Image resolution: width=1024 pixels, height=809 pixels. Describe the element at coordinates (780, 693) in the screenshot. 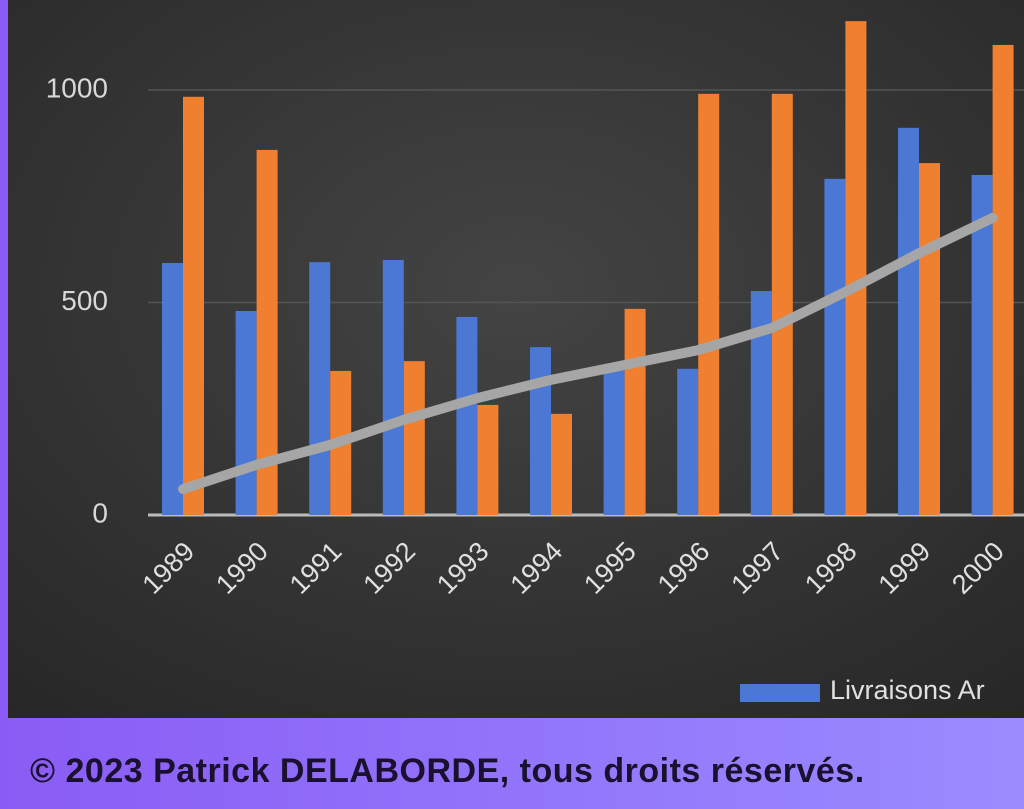

I see `legend-swatch` at that location.